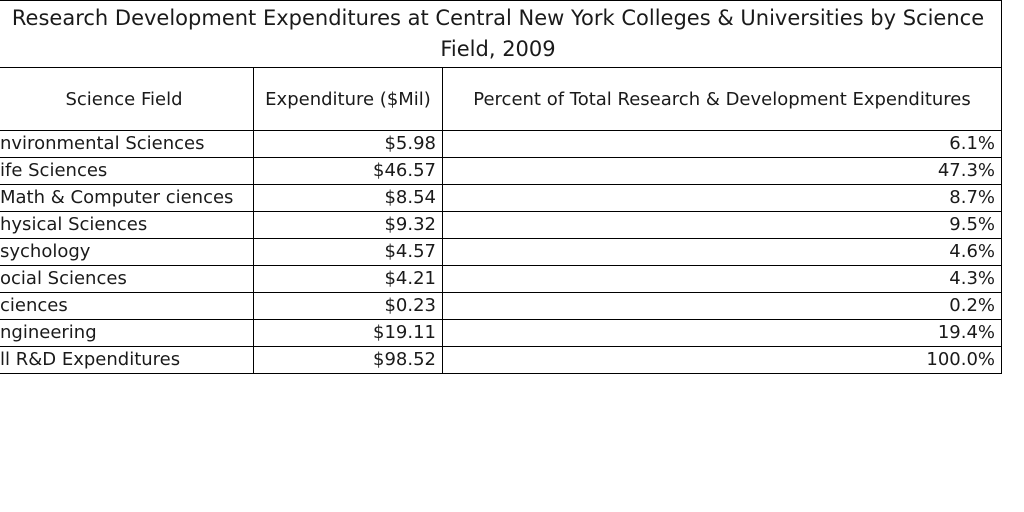 Image resolution: width=1024 pixels, height=512 pixels. Describe the element at coordinates (348, 198) in the screenshot. I see `expenditure-cell: $8.54` at that location.